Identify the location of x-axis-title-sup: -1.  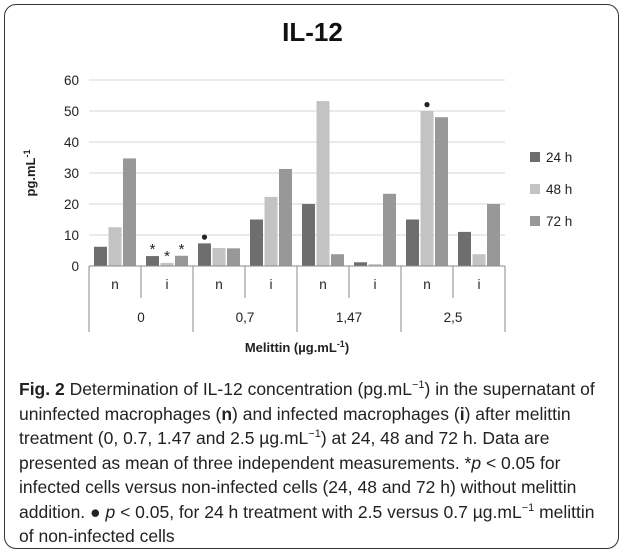
(341, 344).